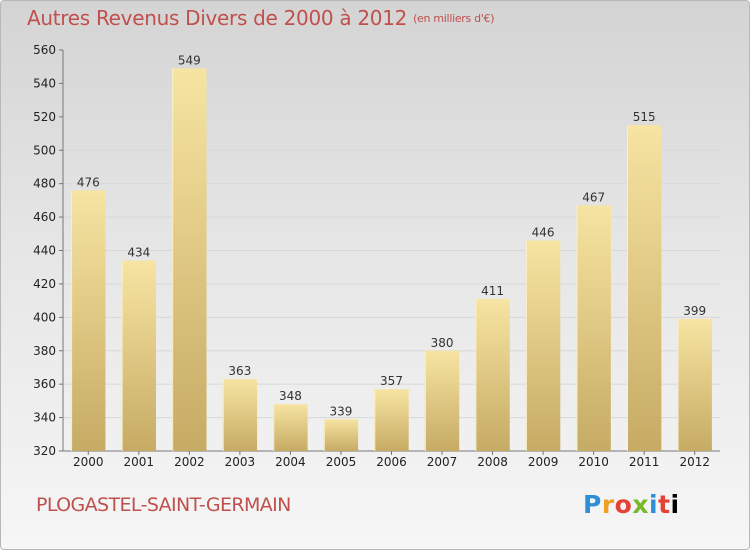  What do you see at coordinates (593, 197) in the screenshot?
I see `data-label: 467` at bounding box center [593, 197].